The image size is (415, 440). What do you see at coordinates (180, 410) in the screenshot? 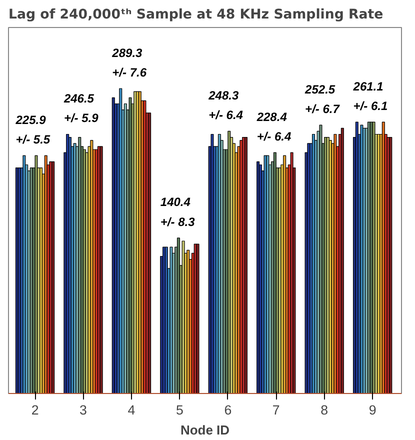
I see `x-tick-label: 5` at bounding box center [180, 410].